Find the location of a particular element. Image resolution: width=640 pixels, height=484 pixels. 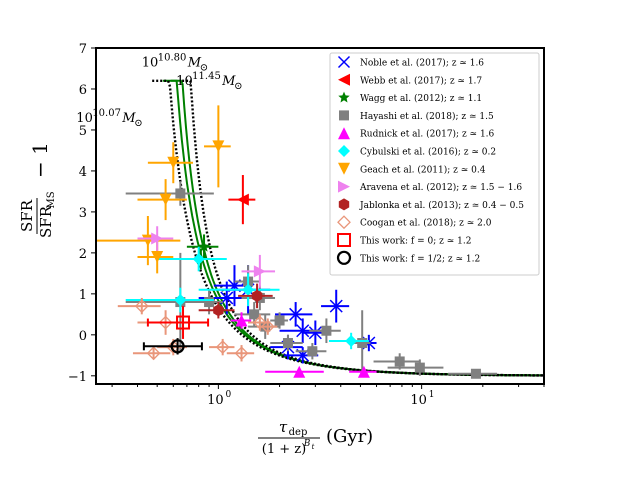

x-label-tau-sub: dep is located at coordinates (298, 432).